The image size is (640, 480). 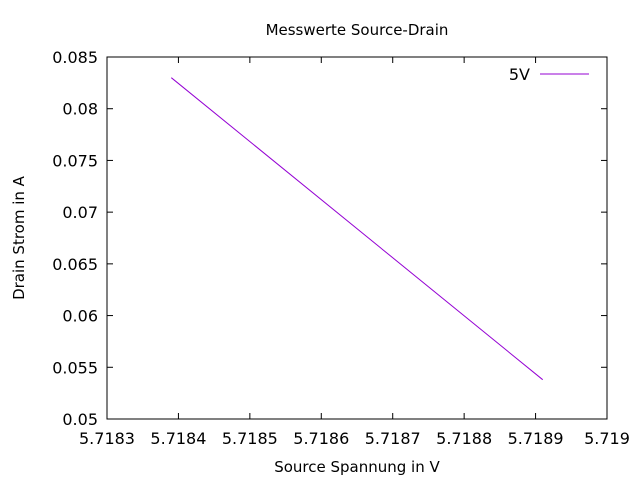 I want to click on x-tick-label: 5.7187, so click(x=393, y=438).